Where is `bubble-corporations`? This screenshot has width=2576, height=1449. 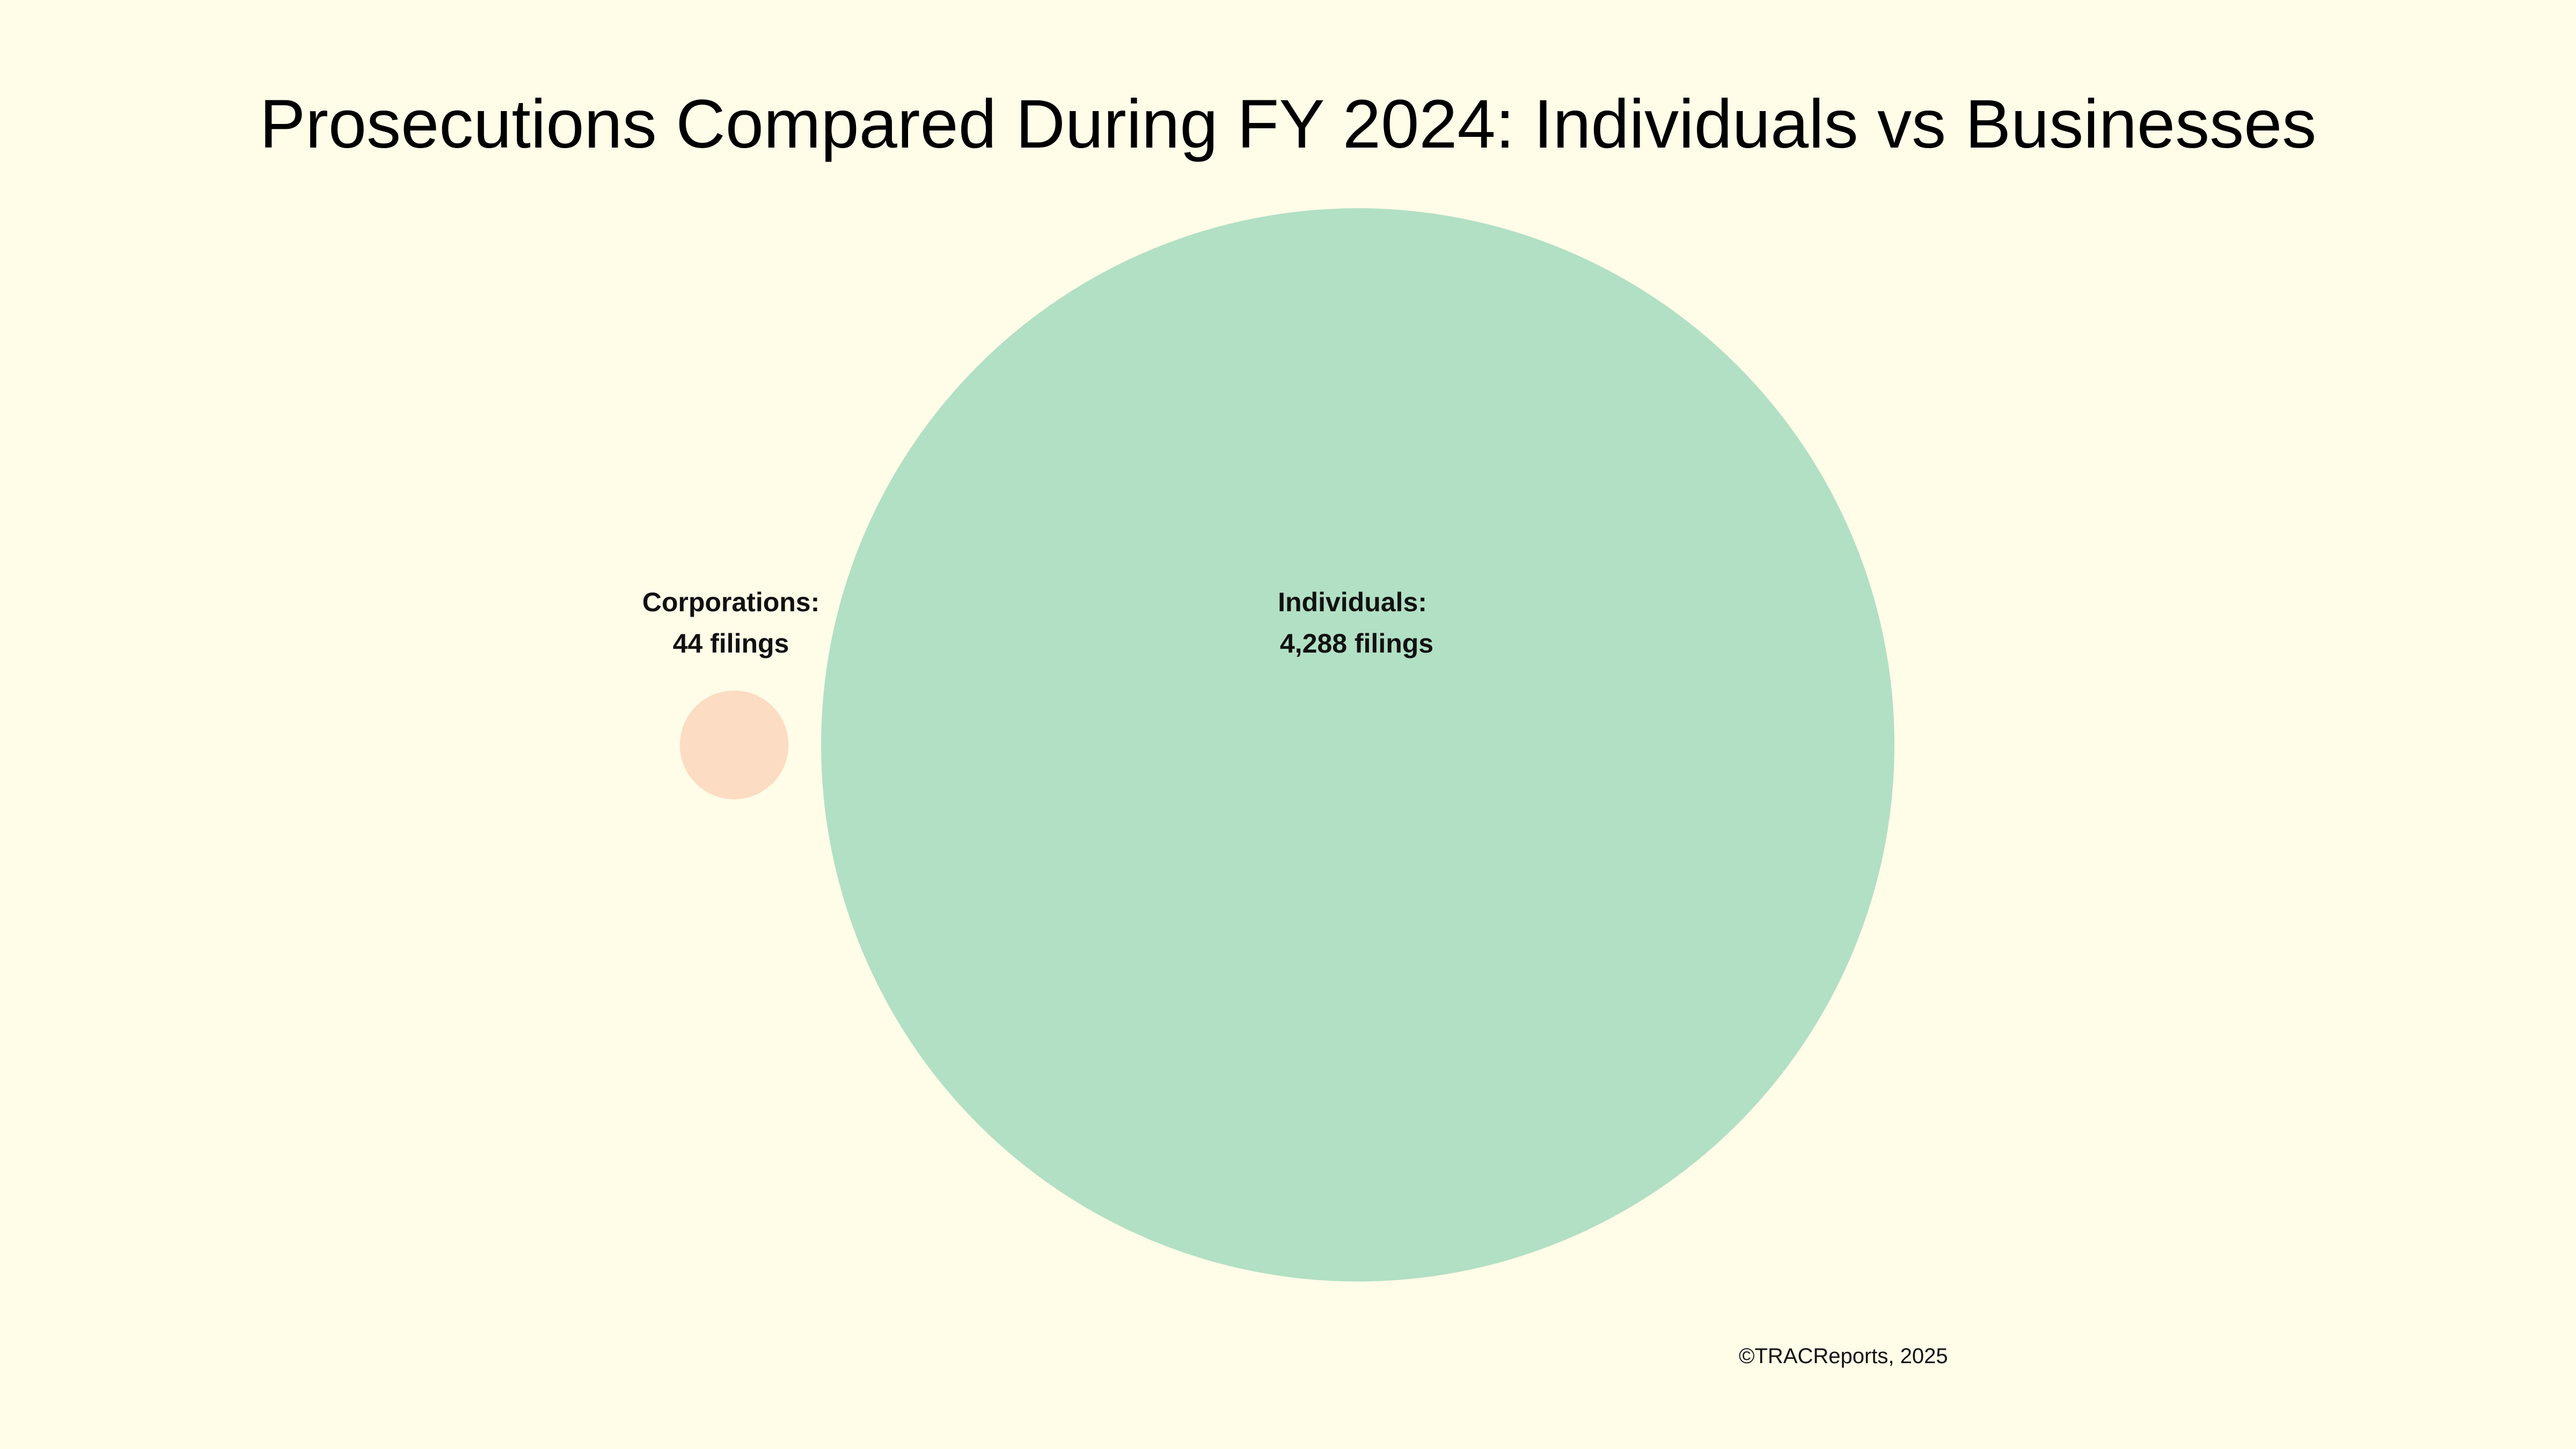
bubble-corporations is located at coordinates (734, 745).